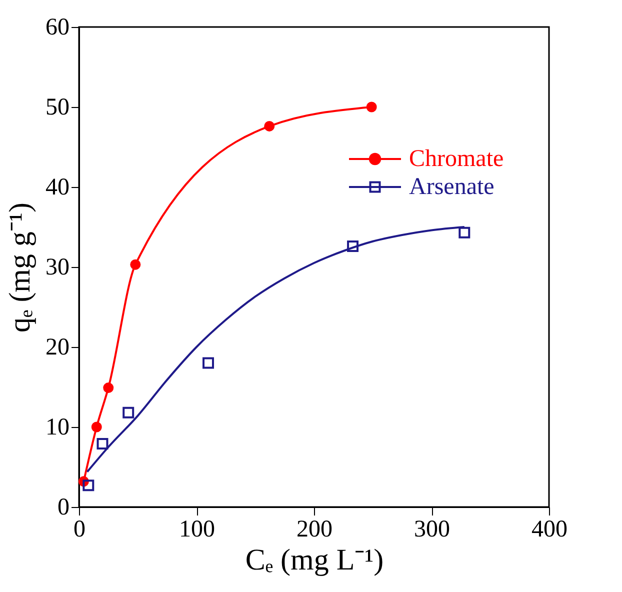 This screenshot has height=592, width=622. Describe the element at coordinates (432, 529) in the screenshot. I see `x-tick-label: 300` at that location.